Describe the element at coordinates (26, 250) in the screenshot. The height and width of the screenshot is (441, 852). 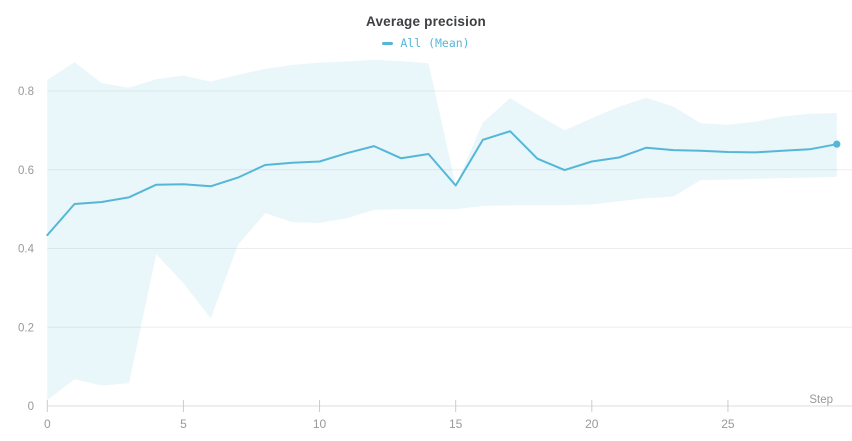
I see `y-tick-label: 0.4` at that location.